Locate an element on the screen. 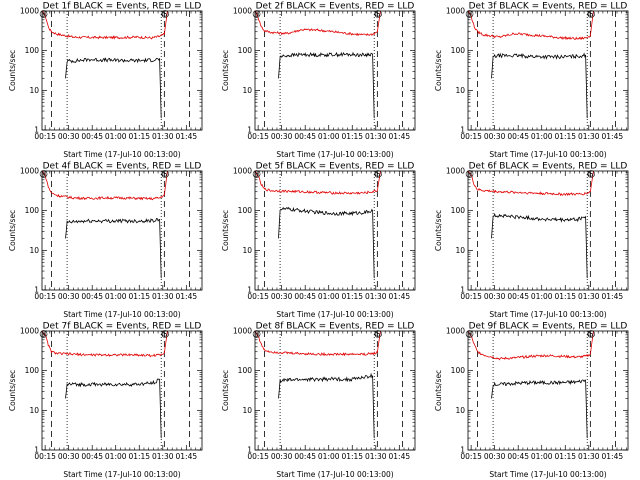  panel-title: Det 9f BLACK = Events, RED = LLD is located at coordinates (548, 327).